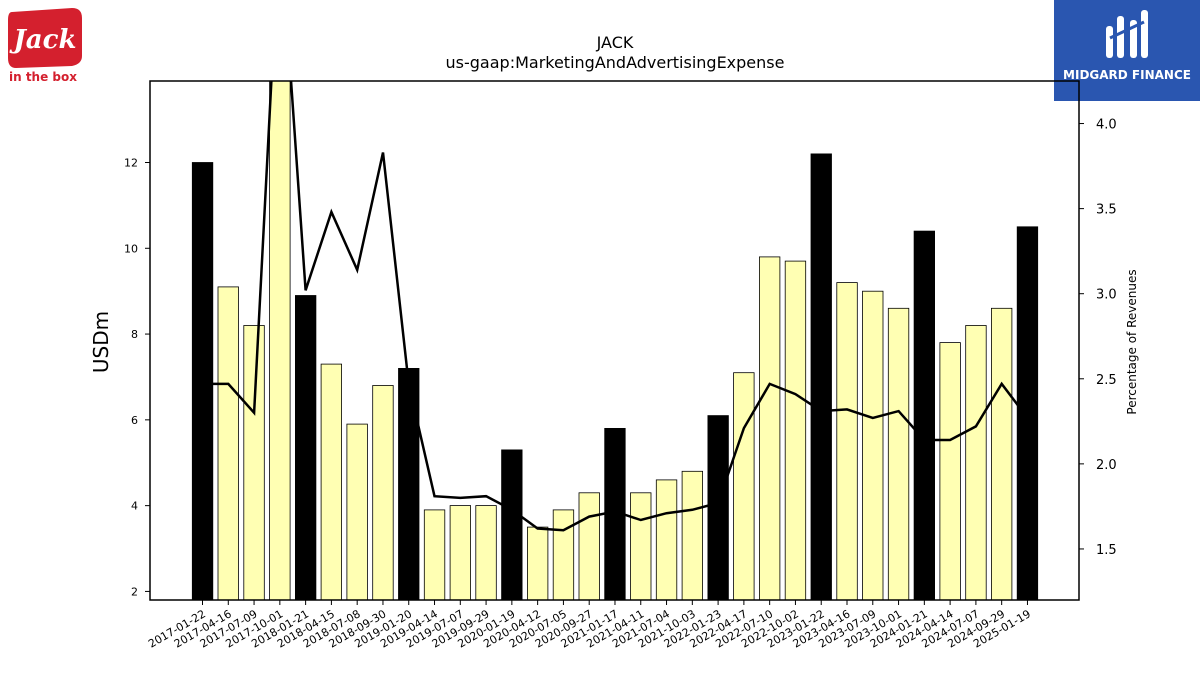  What do you see at coordinates (131, 248) in the screenshot?
I see `y-tick-label: 10` at bounding box center [131, 248].